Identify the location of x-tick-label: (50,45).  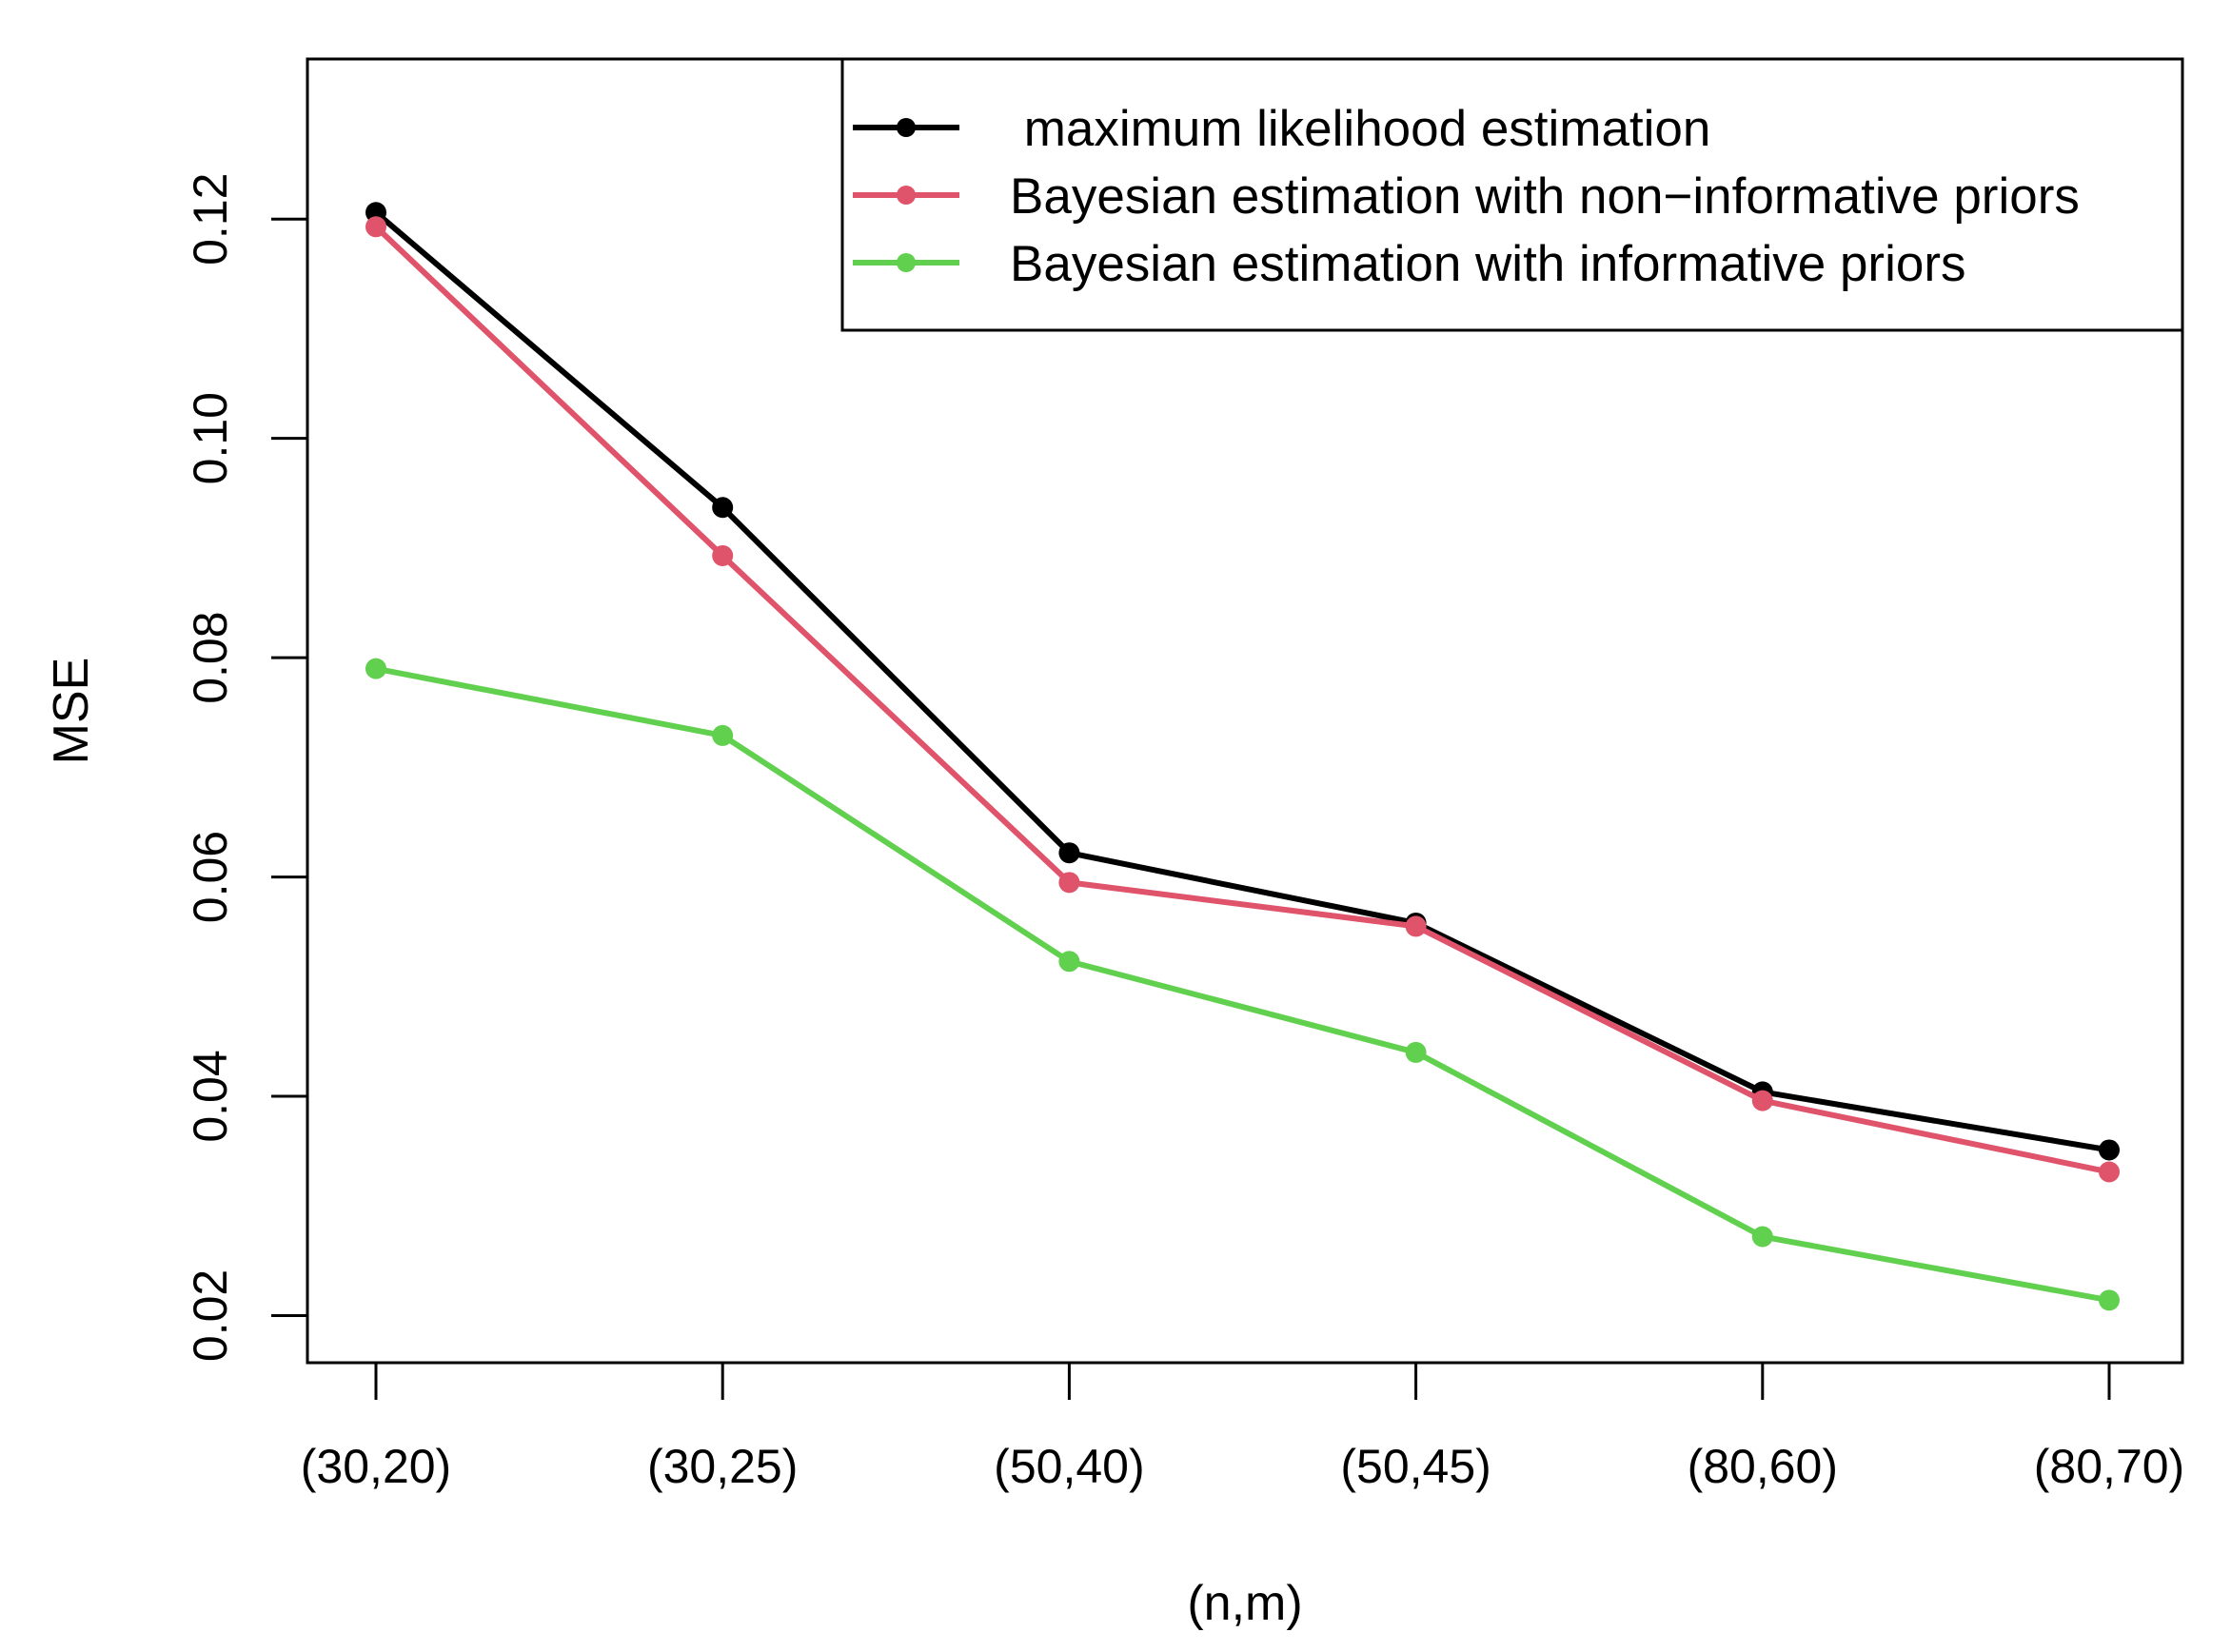
(1416, 1467).